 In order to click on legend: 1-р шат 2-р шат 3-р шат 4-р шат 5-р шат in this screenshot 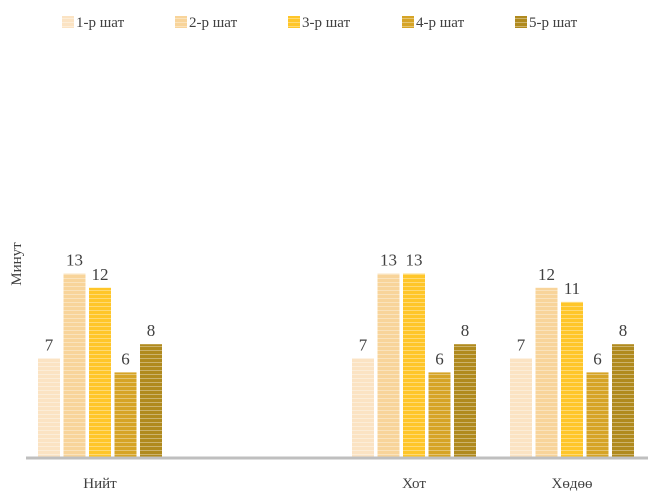, I will do `click(320, 23)`.